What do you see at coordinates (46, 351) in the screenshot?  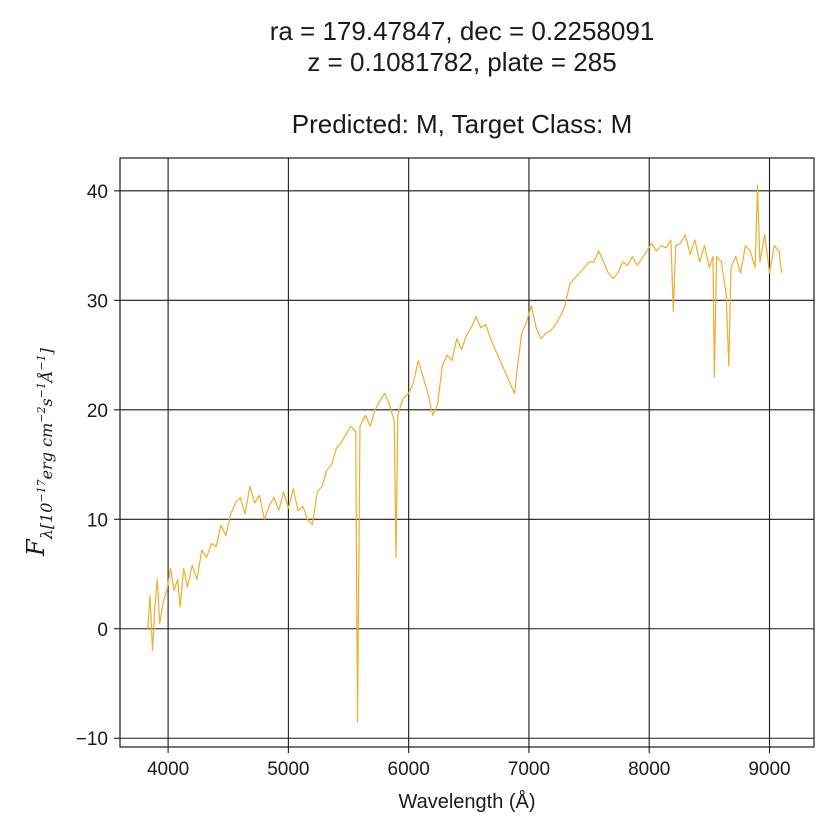 I see `y-axis-label-end: ]` at bounding box center [46, 351].